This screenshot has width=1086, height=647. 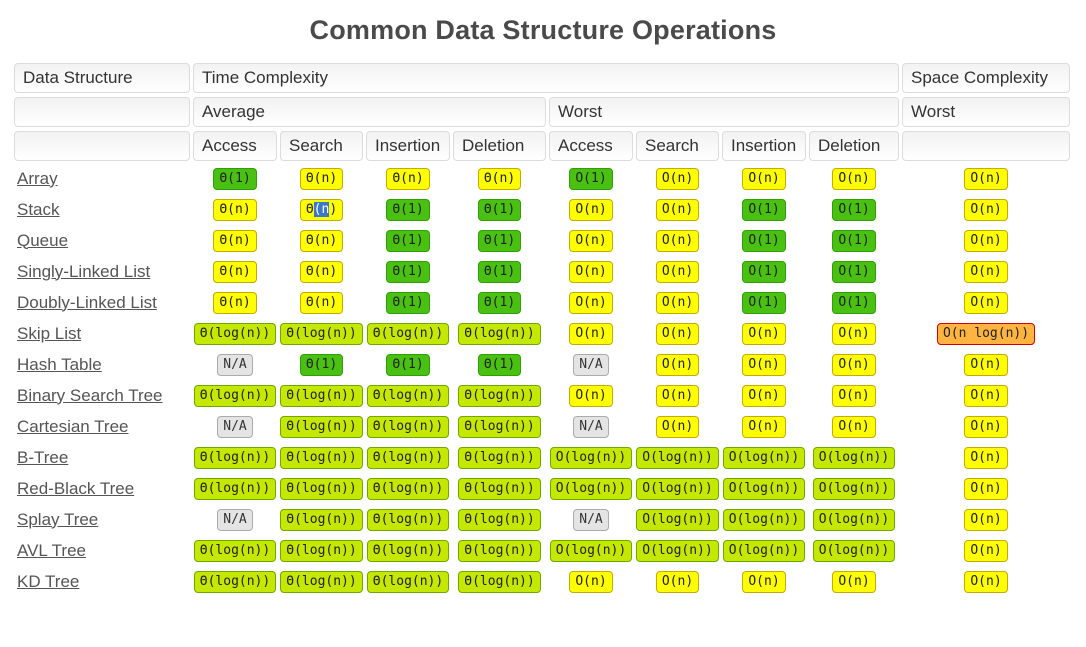 What do you see at coordinates (321, 209) in the screenshot?
I see `text-selection: (n` at bounding box center [321, 209].